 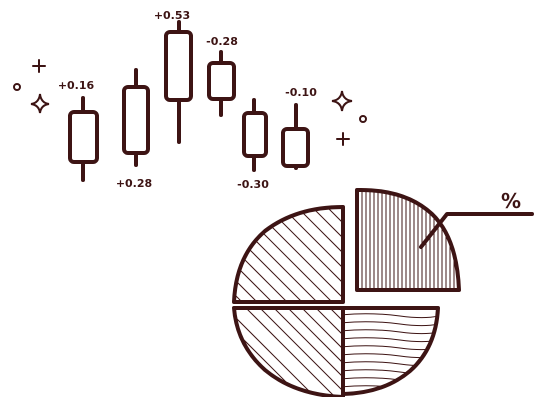 I want to click on candle-label-5: -0.30, so click(x=253, y=184).